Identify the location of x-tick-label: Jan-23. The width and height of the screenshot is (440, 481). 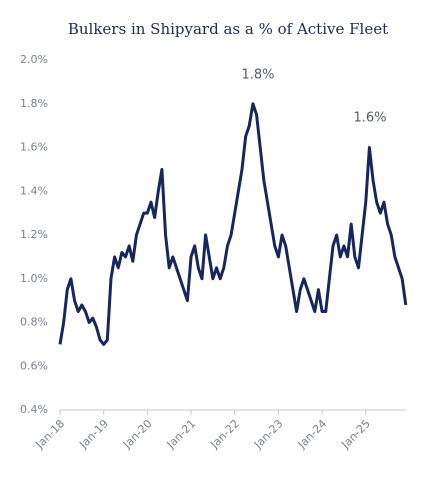
(268, 434).